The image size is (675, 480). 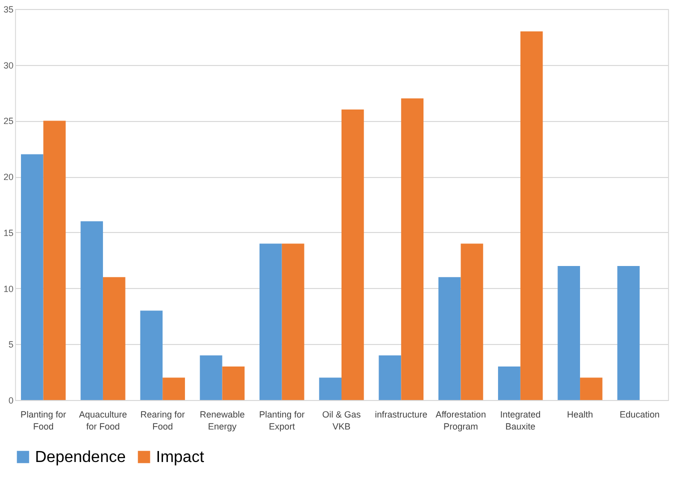 I want to click on y-tick-label: 5, so click(x=11, y=345).